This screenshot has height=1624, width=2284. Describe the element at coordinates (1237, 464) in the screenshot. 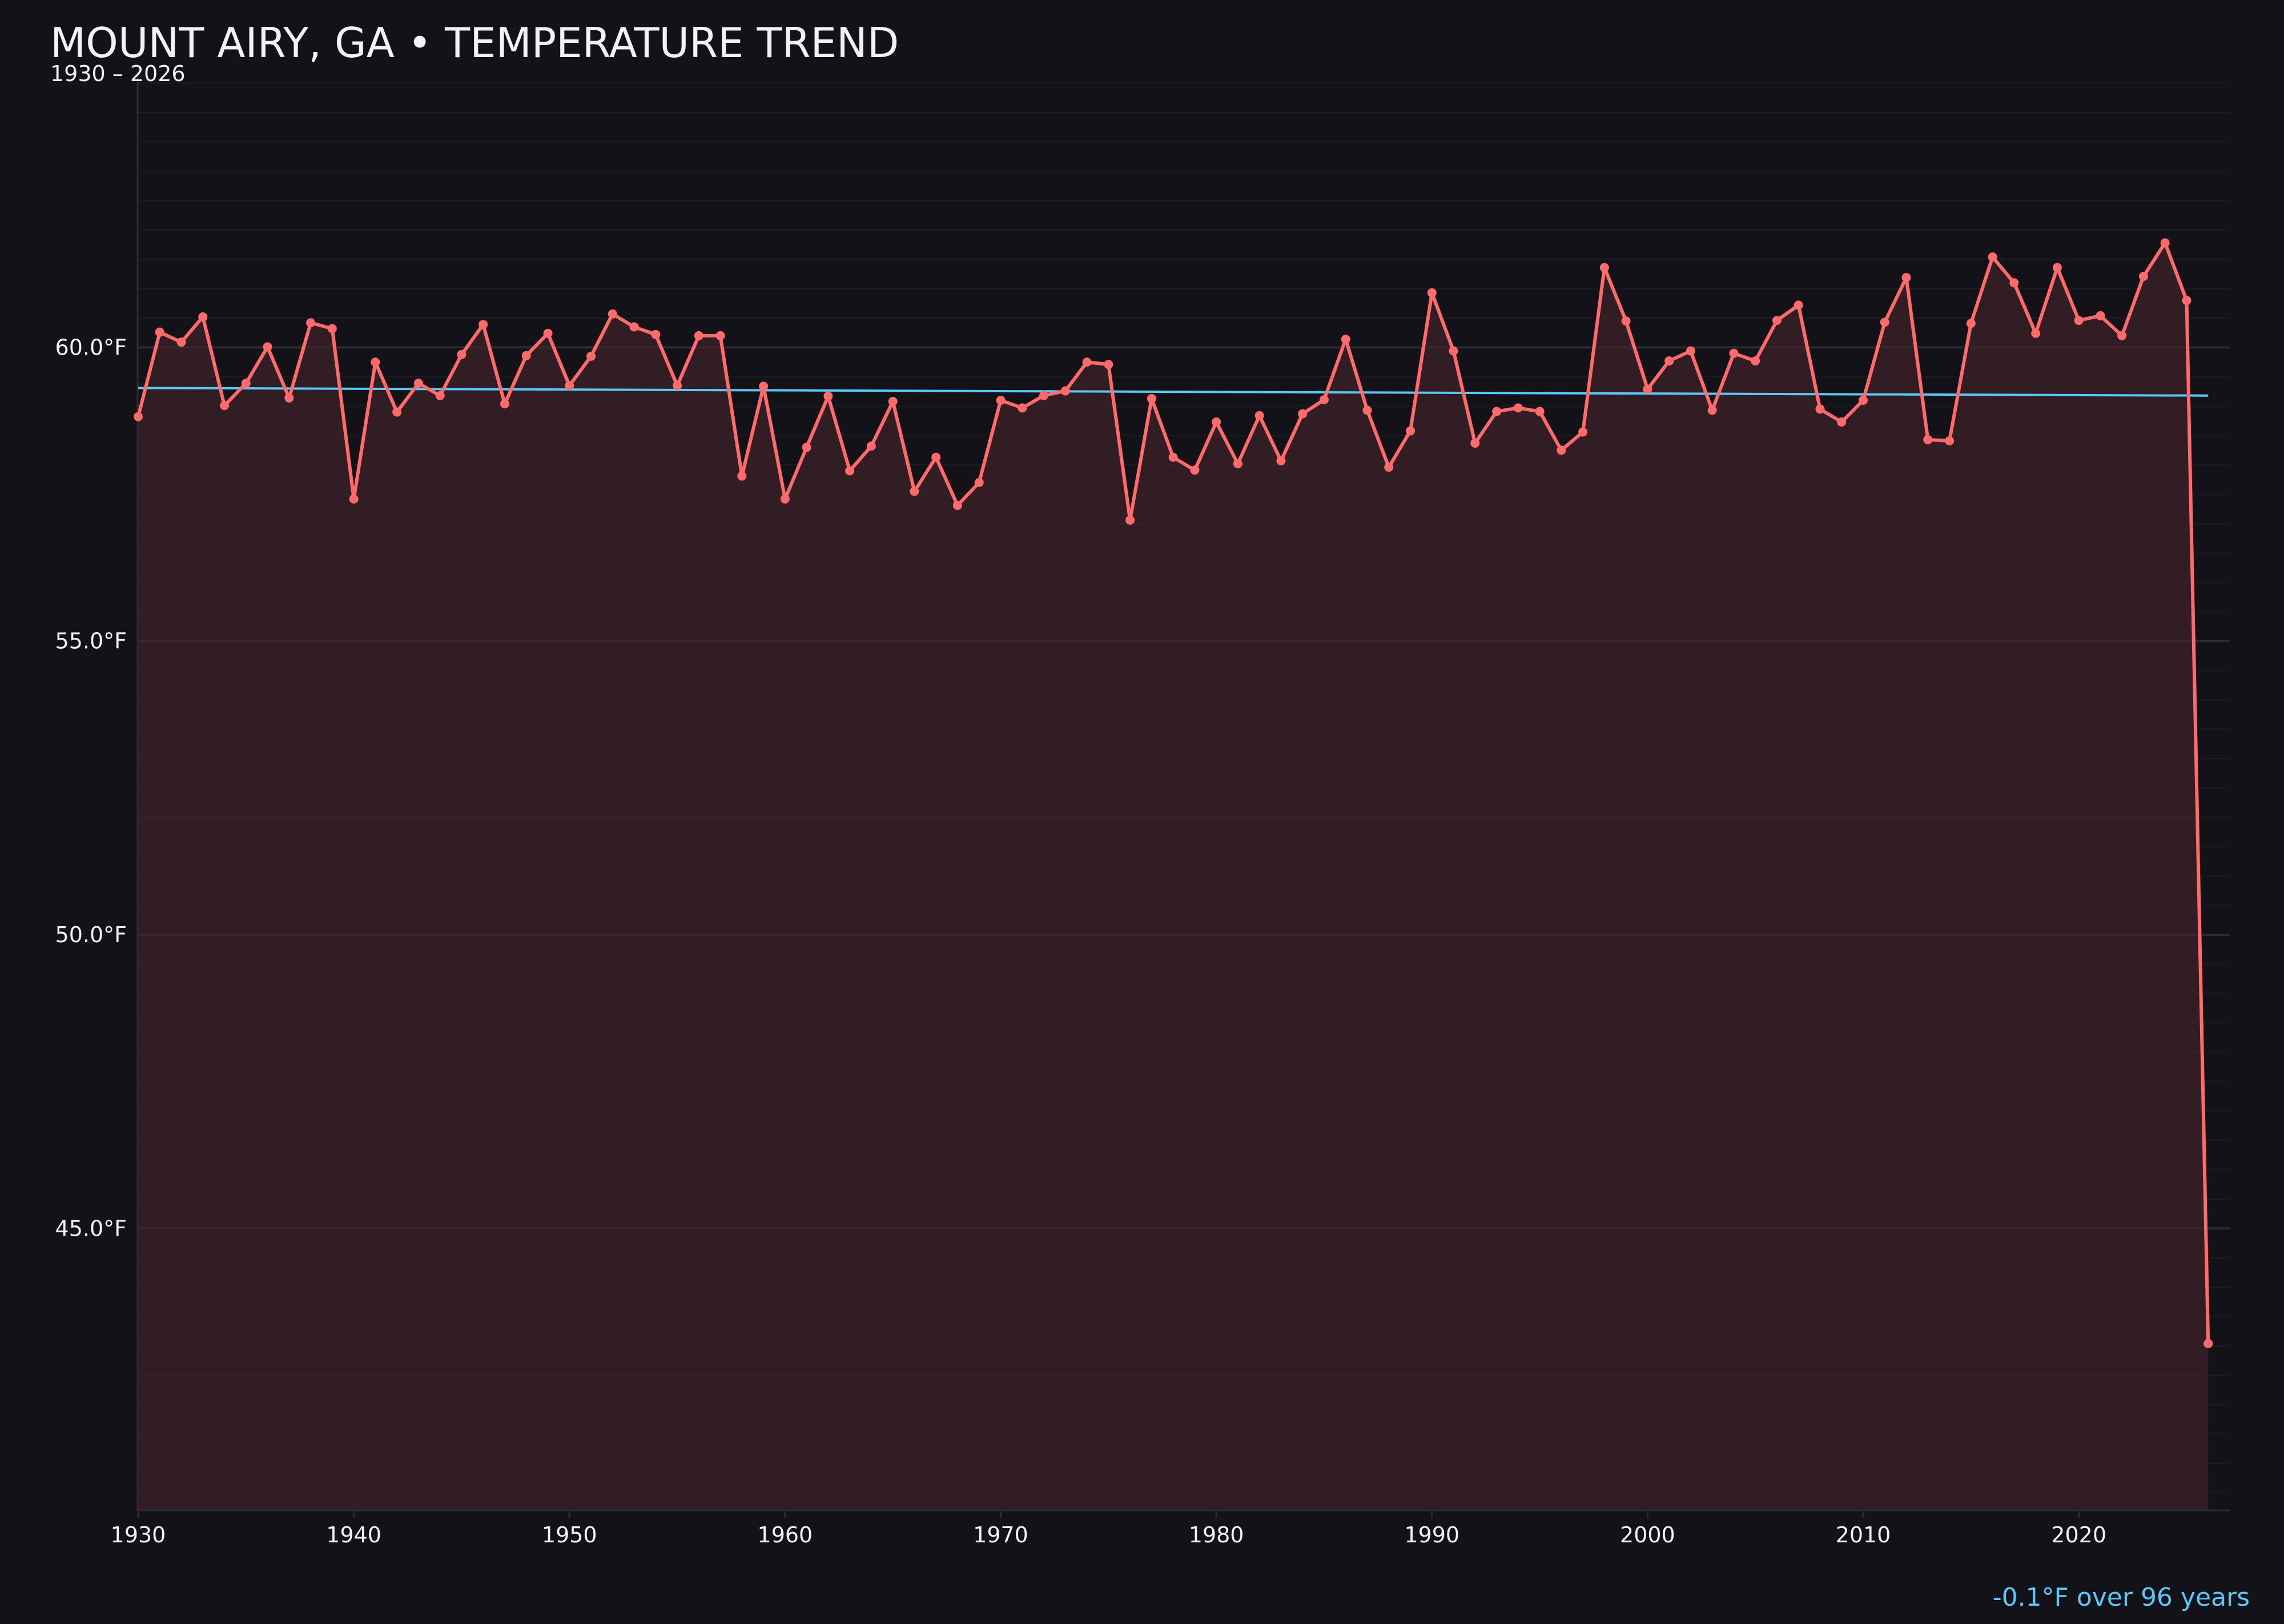

I see `data-point-1981` at that location.